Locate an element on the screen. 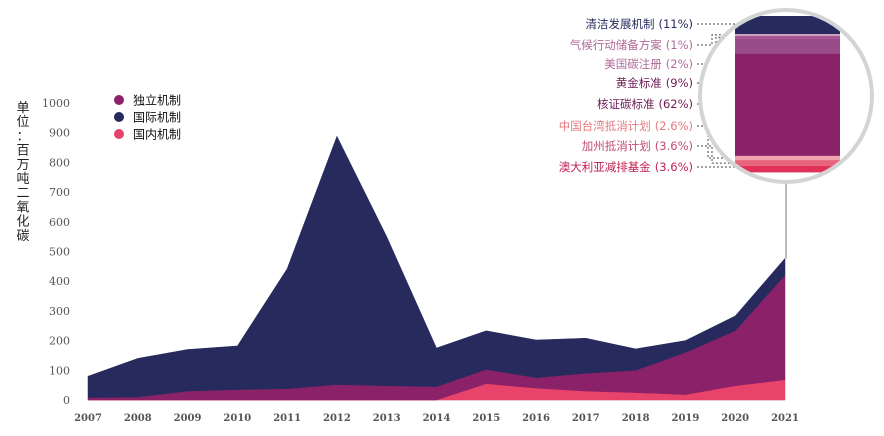 This screenshot has height=436, width=884. y-axis-label-char: ： is located at coordinates (22, 136).